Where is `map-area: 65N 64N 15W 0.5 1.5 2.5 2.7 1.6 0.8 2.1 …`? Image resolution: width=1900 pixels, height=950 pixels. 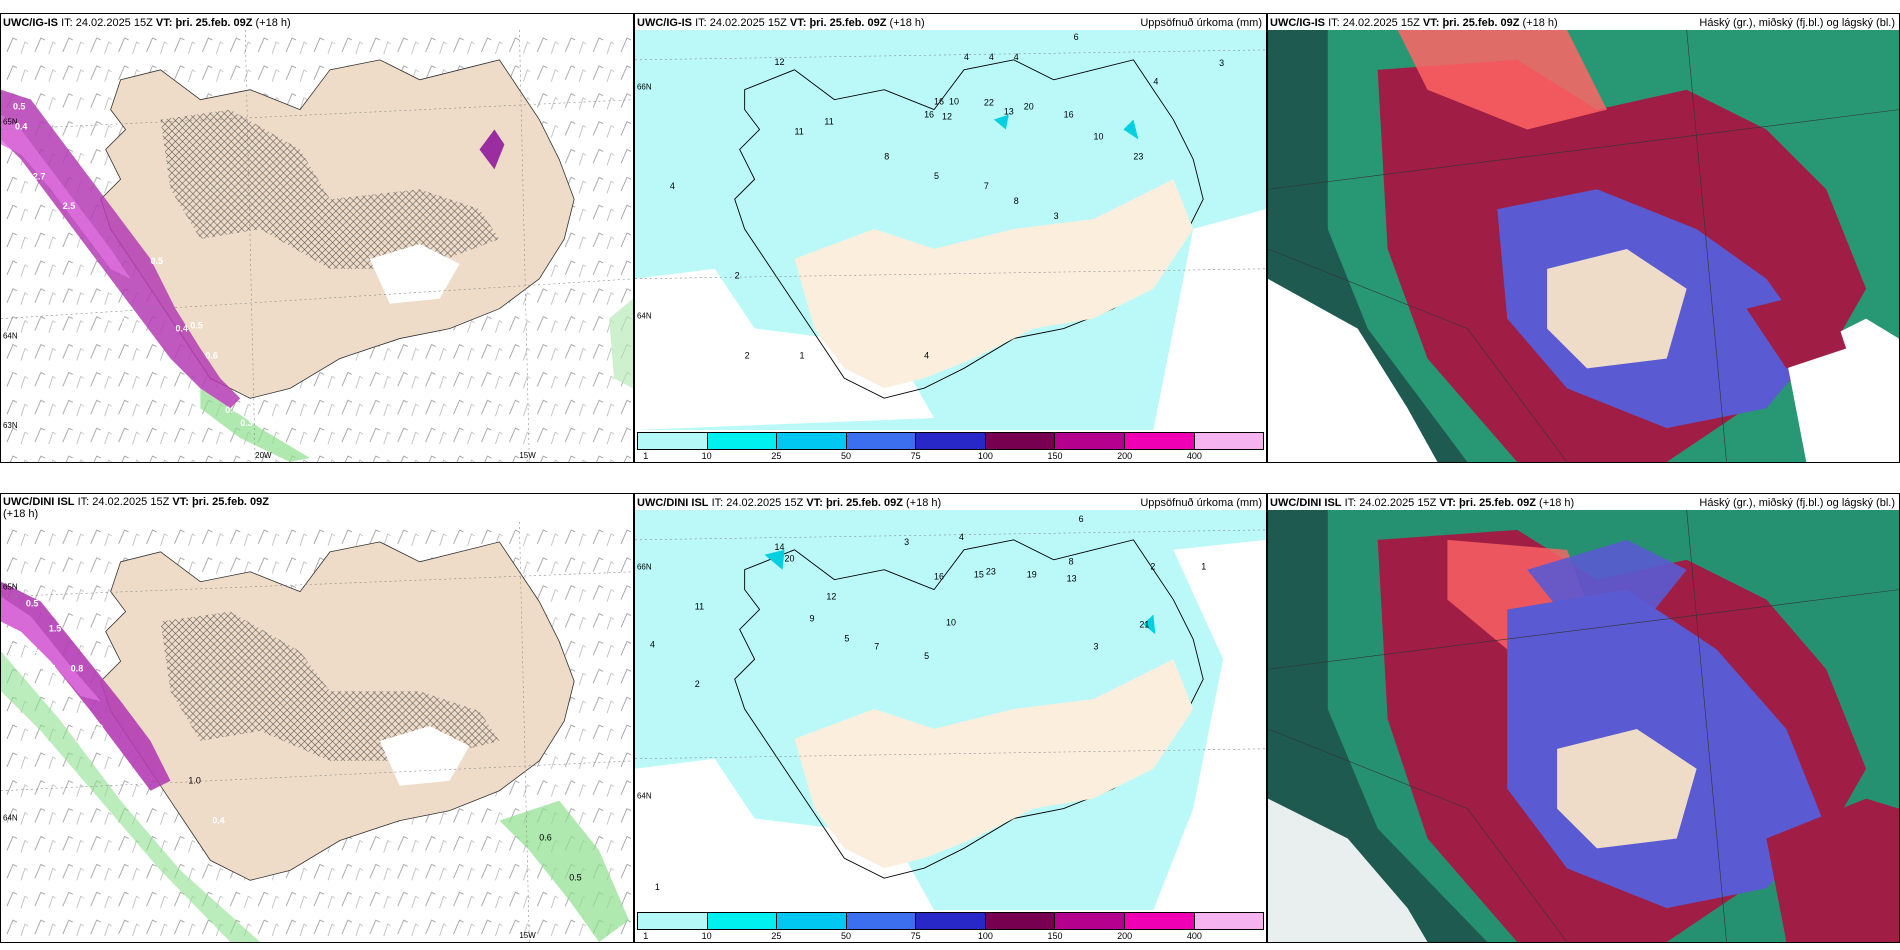
map-area: 65N 64N 15W 0.5 1.5 2.5 2.7 1.6 0.8 2.1 … is located at coordinates (317, 732).